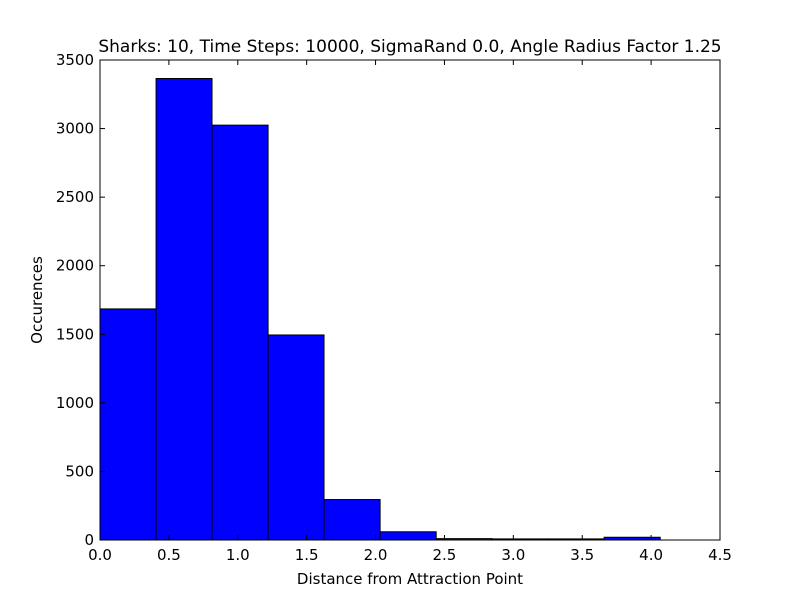 The width and height of the screenshot is (800, 600). I want to click on x-tick-label: 1.5, so click(307, 555).